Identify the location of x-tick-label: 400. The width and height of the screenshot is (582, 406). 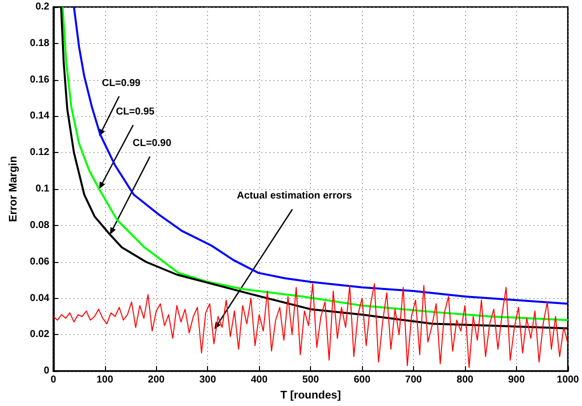
(259, 380).